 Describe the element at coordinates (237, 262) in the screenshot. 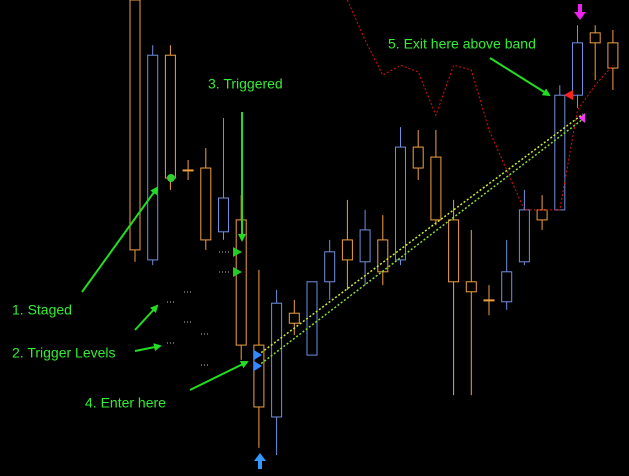

I see `trigger-marker` at that location.